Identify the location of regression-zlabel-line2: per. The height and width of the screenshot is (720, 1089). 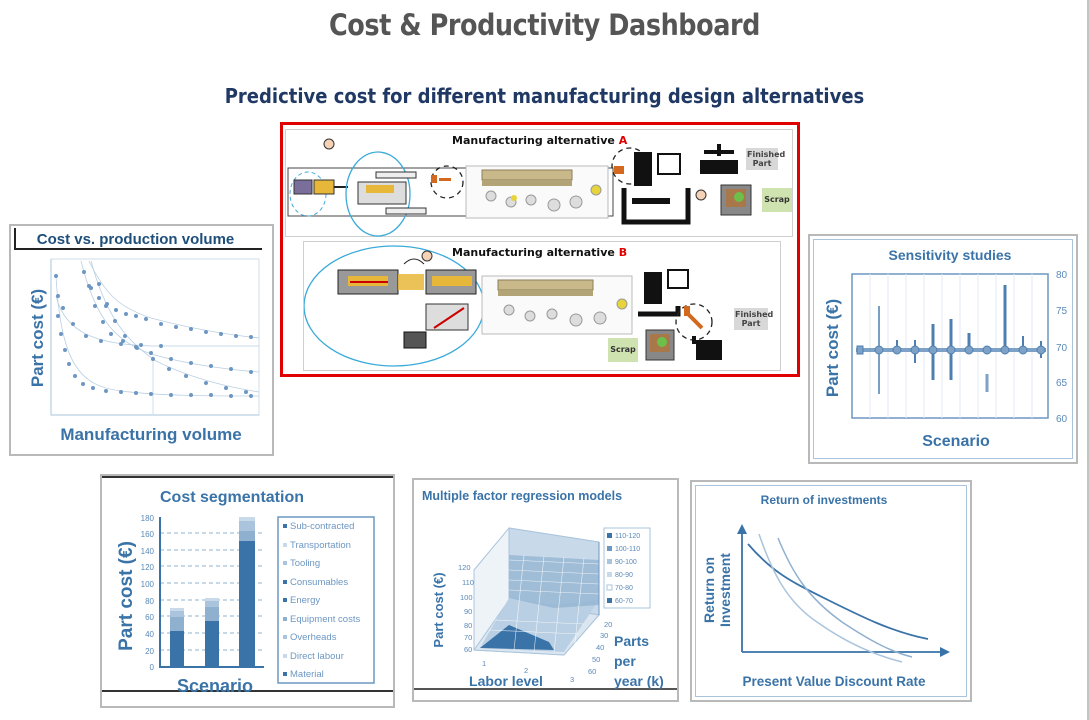
(625, 661).